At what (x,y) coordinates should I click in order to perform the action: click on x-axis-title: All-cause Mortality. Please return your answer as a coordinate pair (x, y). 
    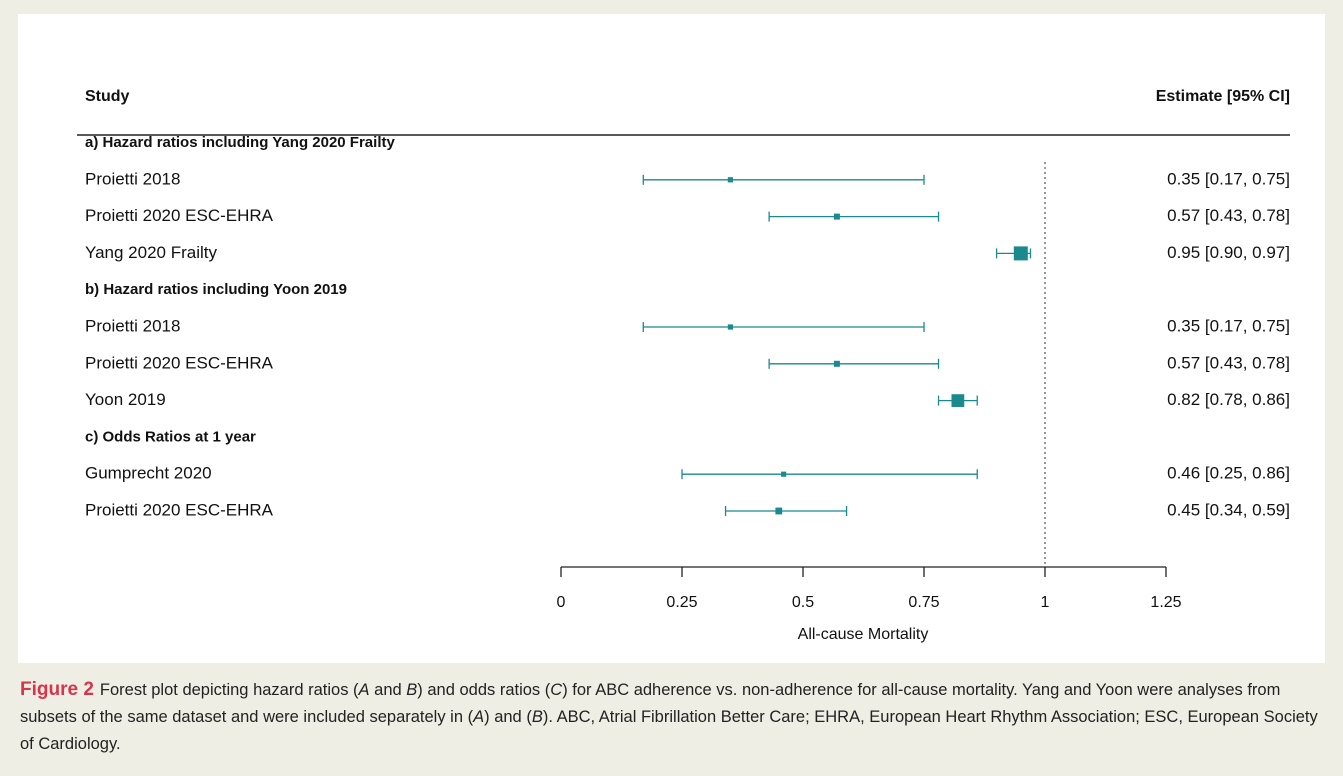
    Looking at the image, I should click on (863, 634).